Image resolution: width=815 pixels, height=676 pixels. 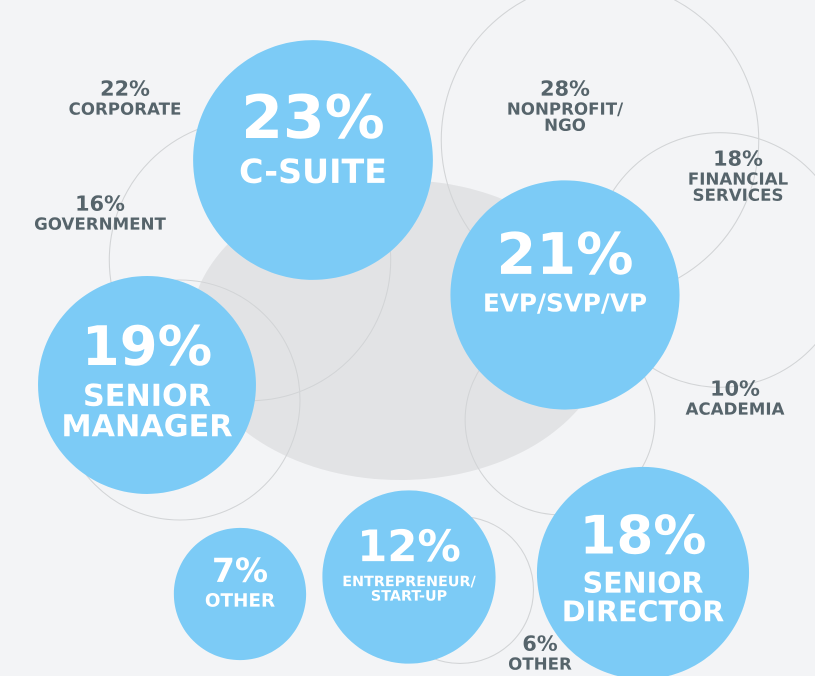 What do you see at coordinates (149, 345) in the screenshot?
I see `data-label: 19%` at bounding box center [149, 345].